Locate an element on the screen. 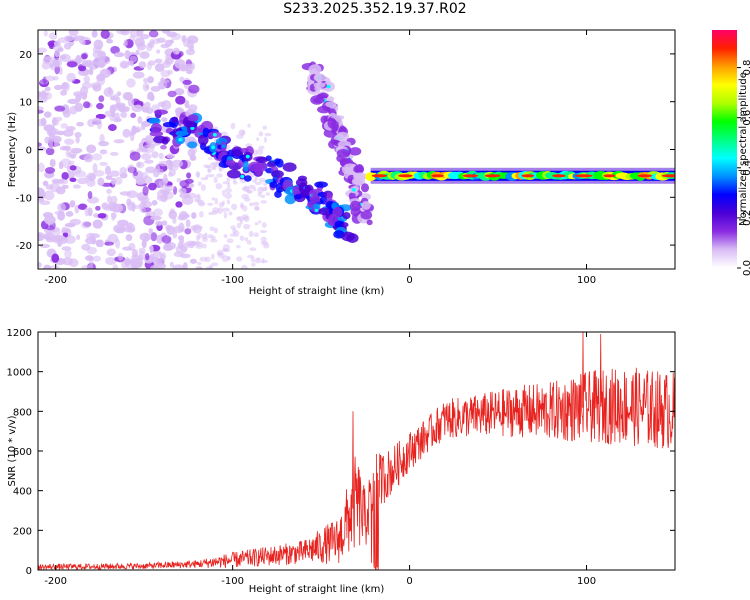 This screenshot has height=600, width=750. x-tick-label: -100 is located at coordinates (232, 581).